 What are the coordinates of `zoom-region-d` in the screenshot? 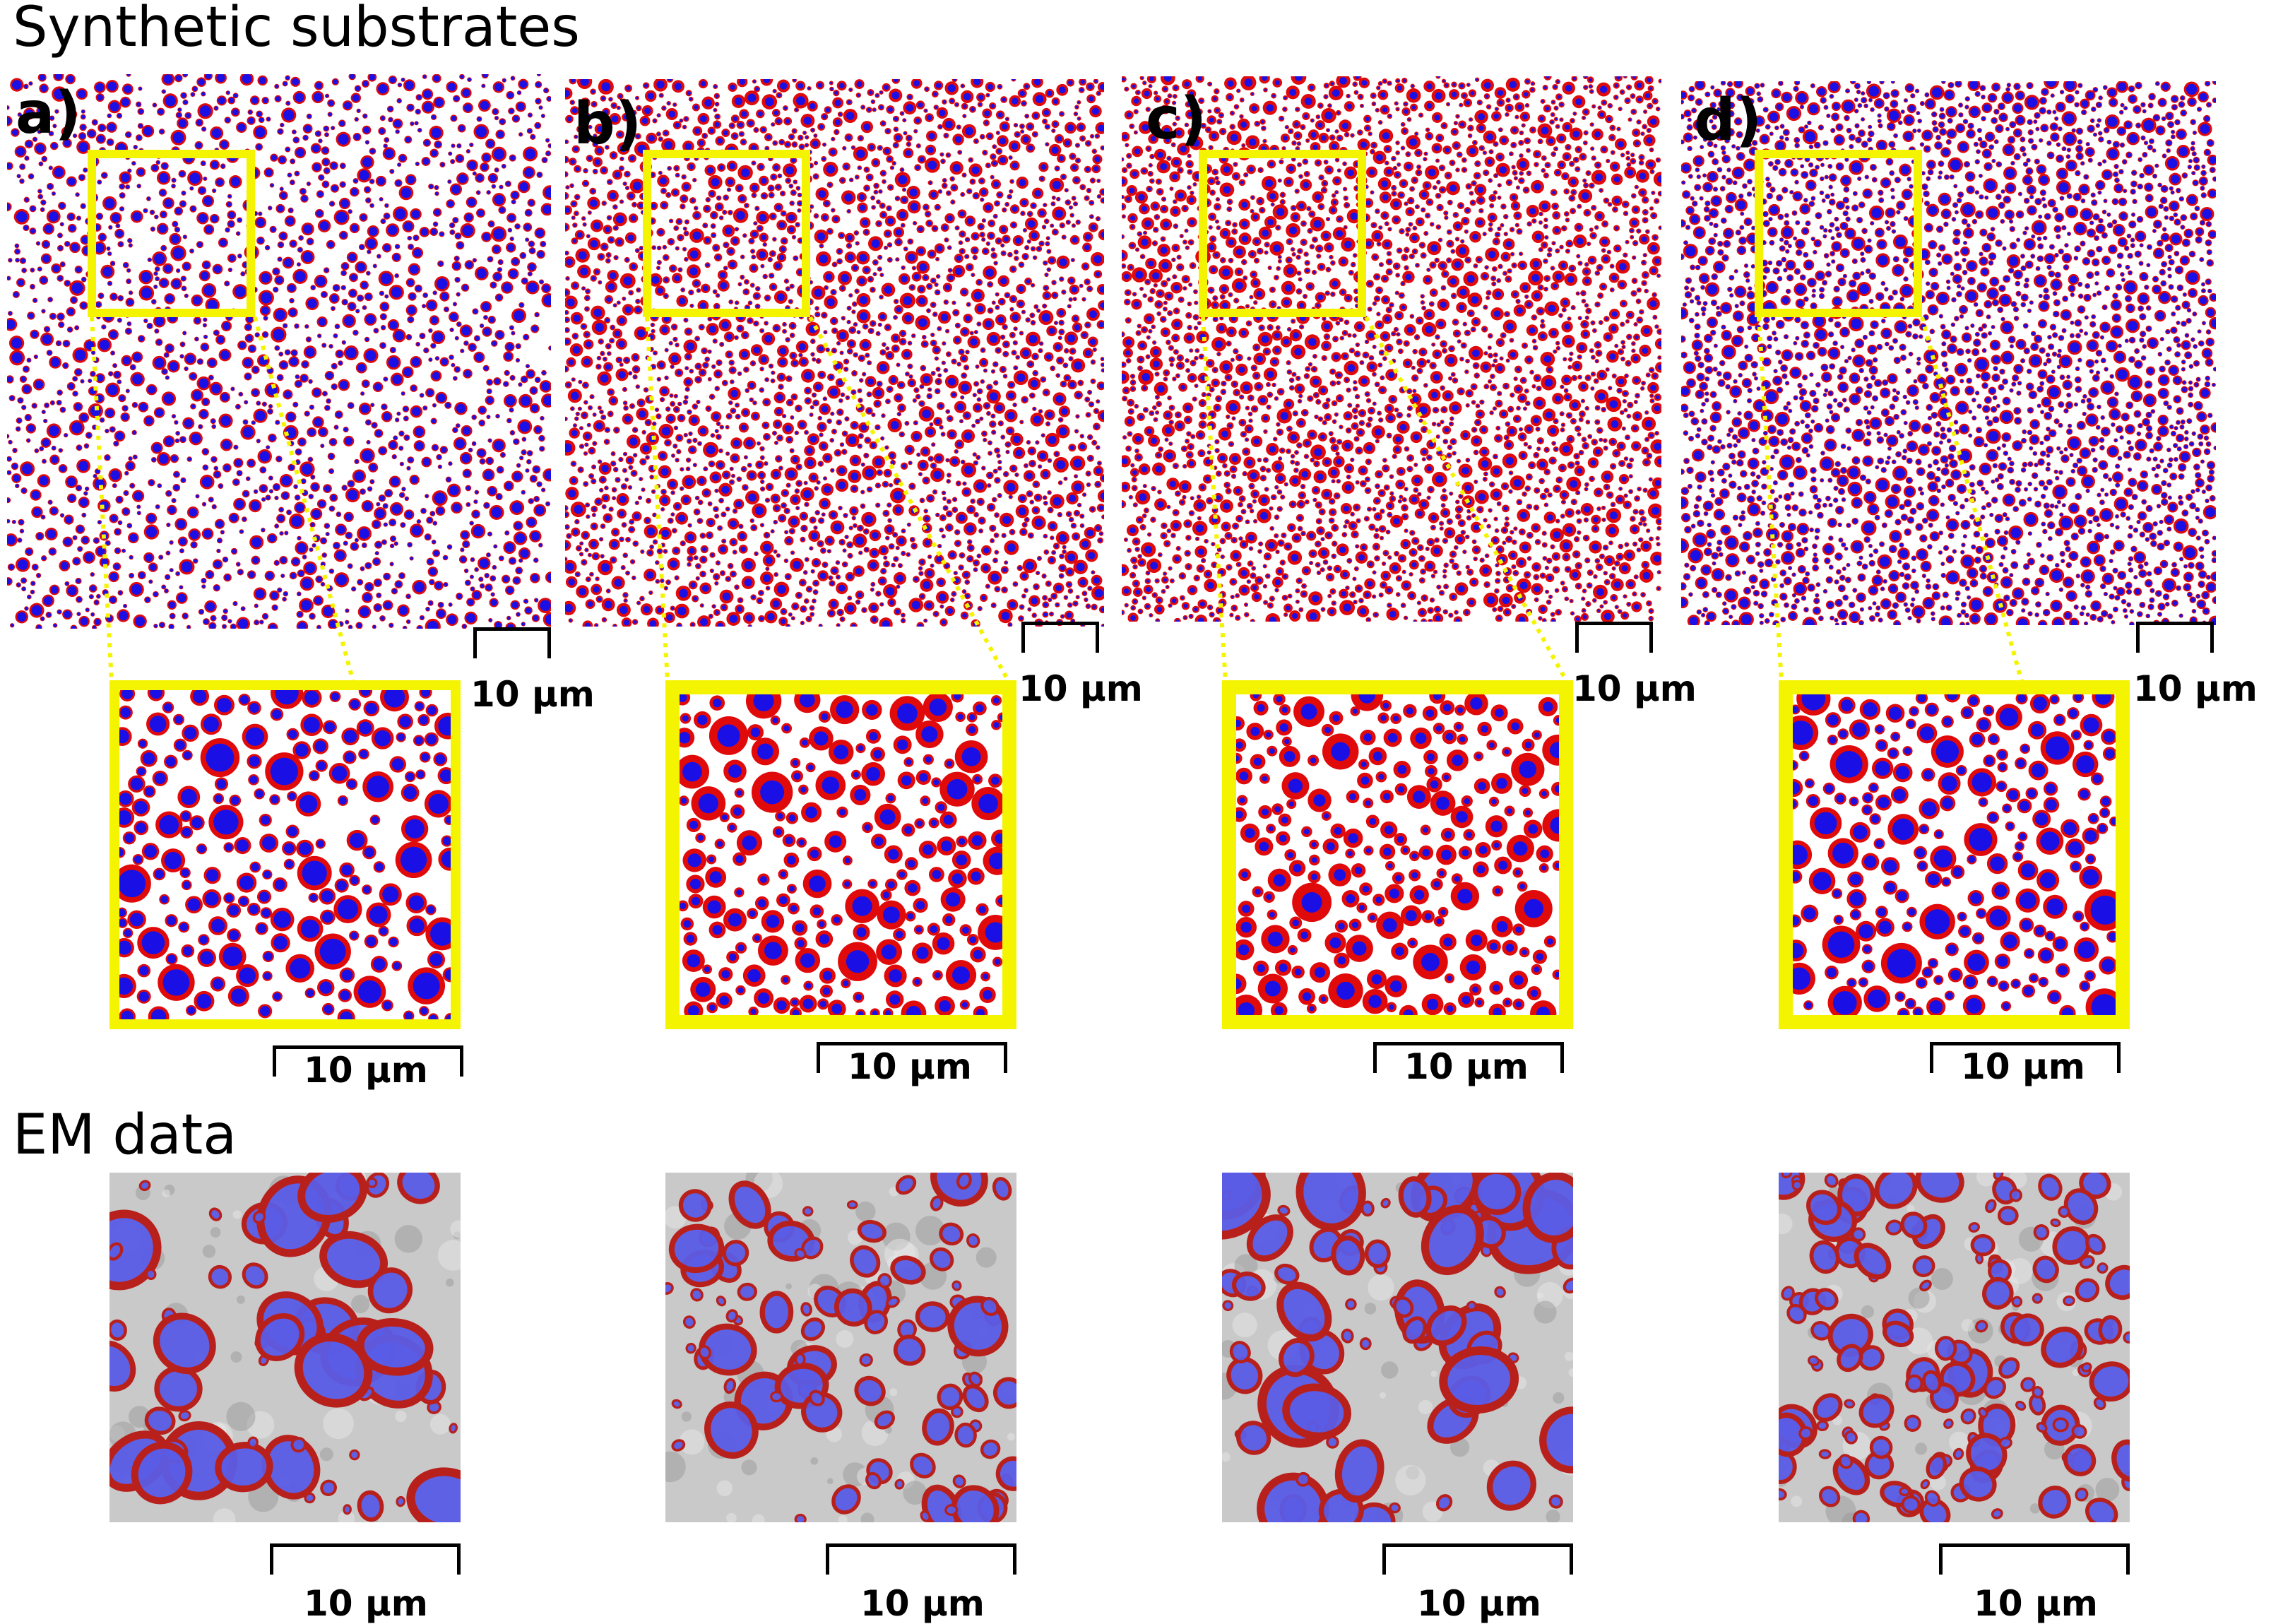 It's located at (1838, 233).